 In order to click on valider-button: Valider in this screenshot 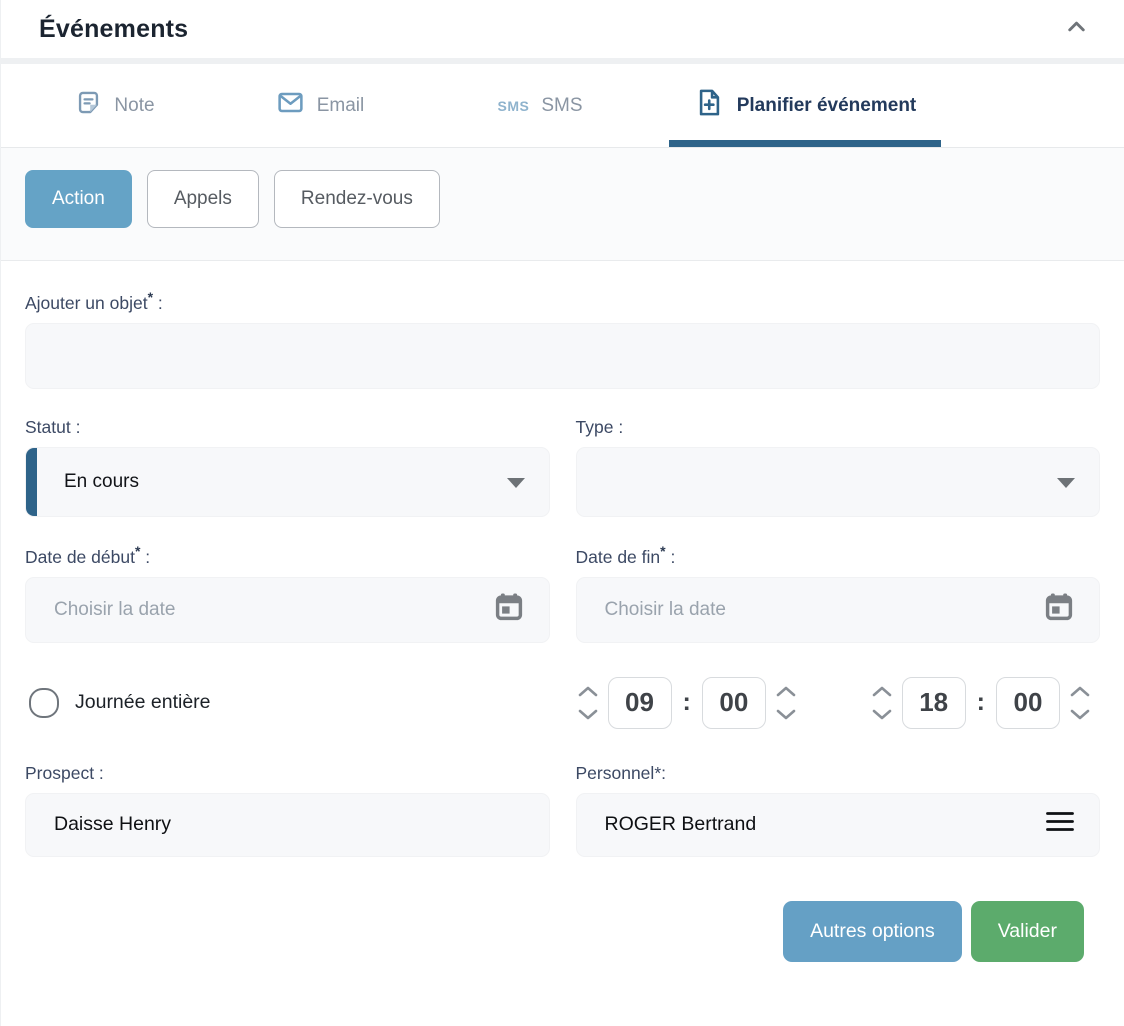, I will do `click(1027, 931)`.